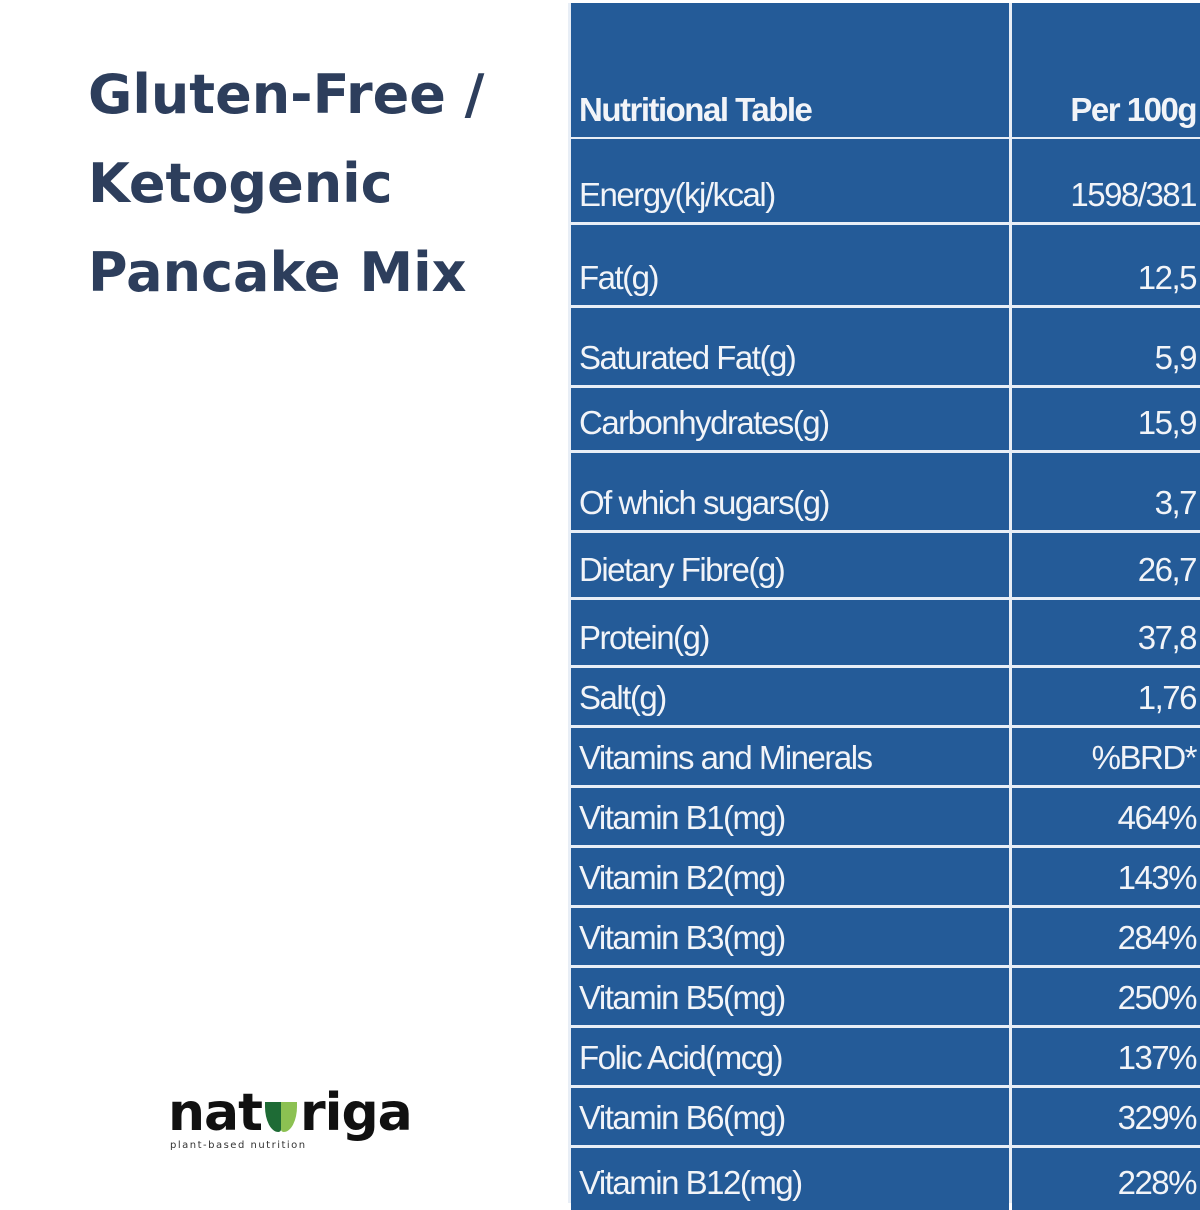  I want to click on row-value-cell: 137%, so click(1106, 1056).